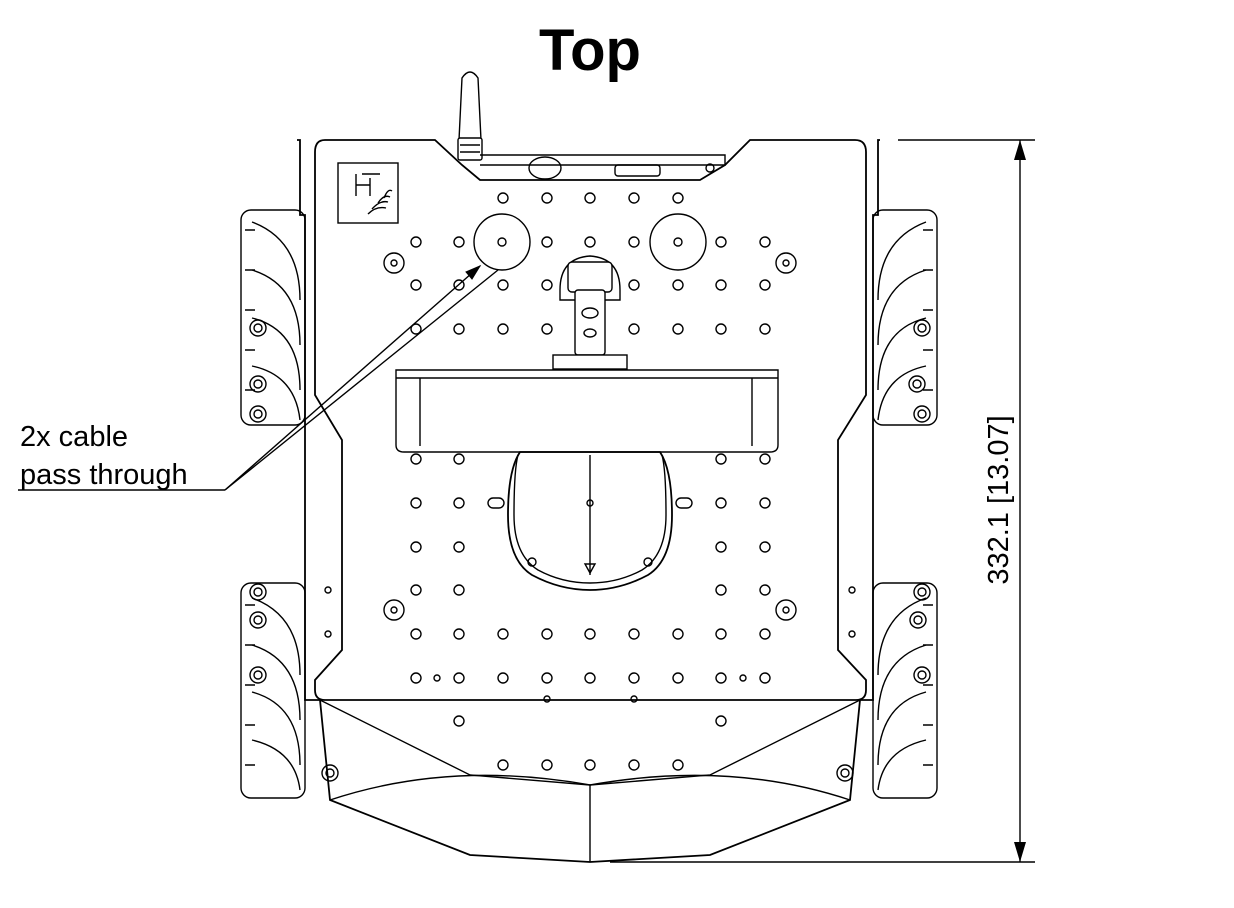  I want to click on cable-pass-through-left, so click(502, 242).